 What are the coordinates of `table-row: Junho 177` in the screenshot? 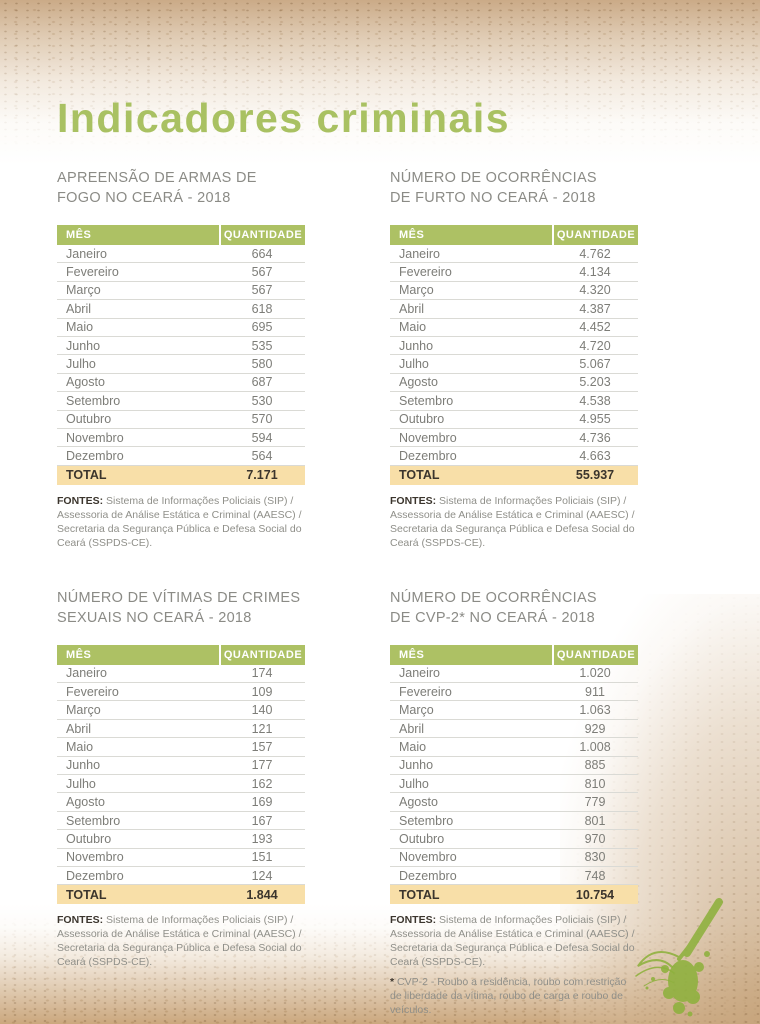 It's located at (181, 766).